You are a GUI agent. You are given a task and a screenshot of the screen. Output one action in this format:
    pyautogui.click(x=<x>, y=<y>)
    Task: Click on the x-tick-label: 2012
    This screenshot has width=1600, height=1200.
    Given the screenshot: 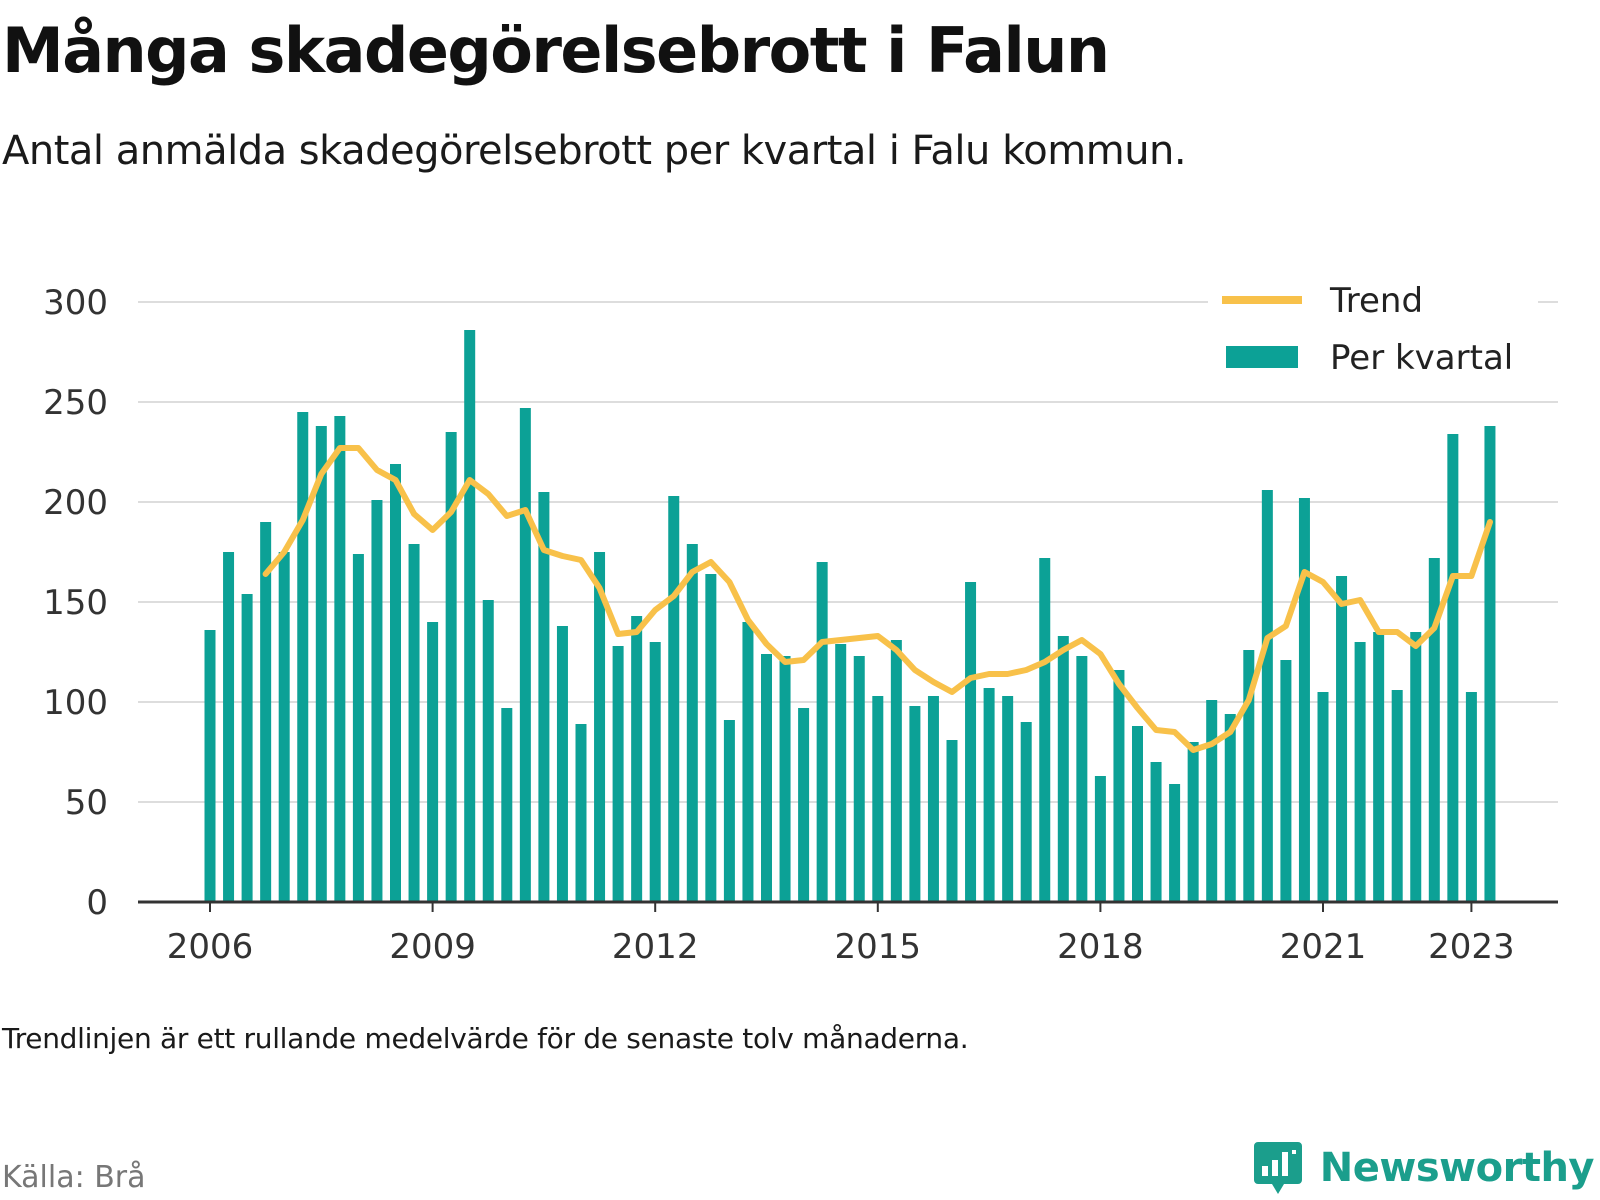 What is the action you would take?
    pyautogui.click(x=655, y=947)
    